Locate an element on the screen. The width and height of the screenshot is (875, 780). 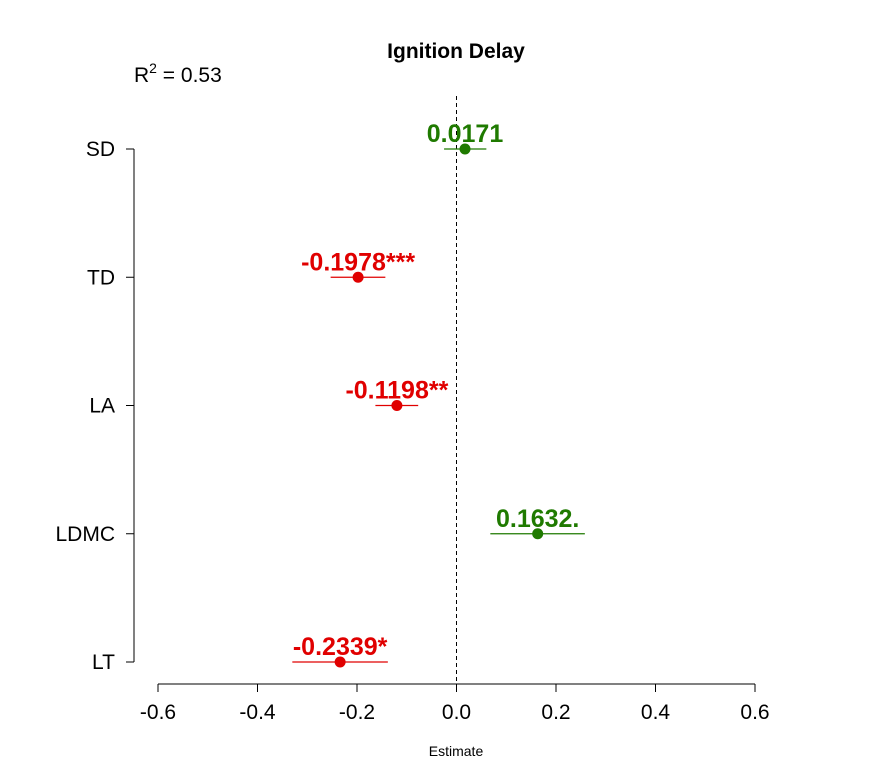
x-tick-label: 0.6 is located at coordinates (754, 712).